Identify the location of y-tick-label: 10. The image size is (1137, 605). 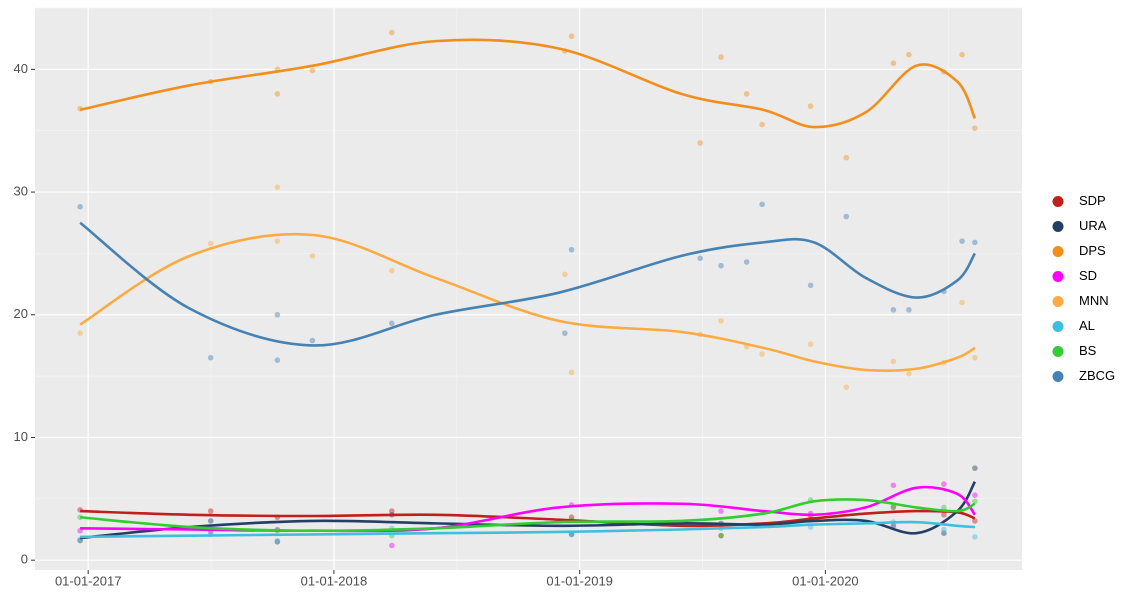
(21, 436).